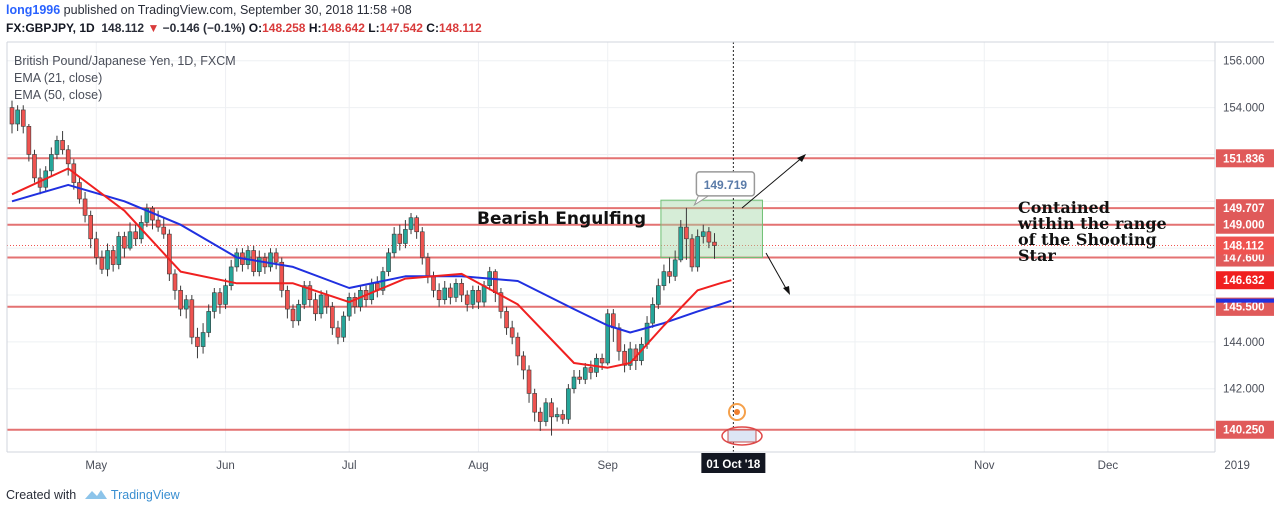 This screenshot has height=514, width=1274. I want to click on callout-box, so click(725, 184).